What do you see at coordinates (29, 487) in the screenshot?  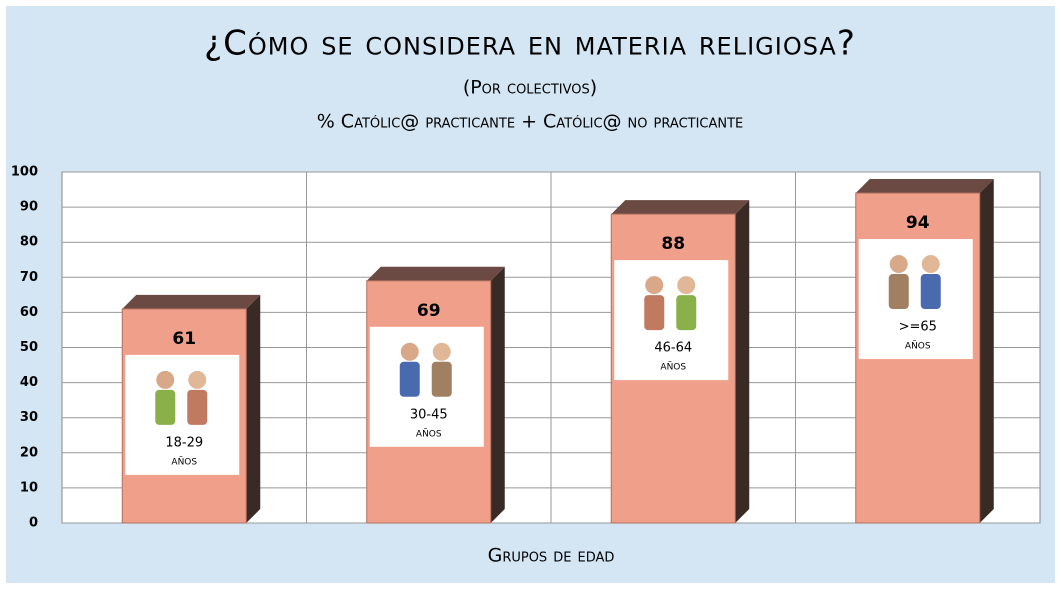 I see `y-tick-label: 10` at bounding box center [29, 487].